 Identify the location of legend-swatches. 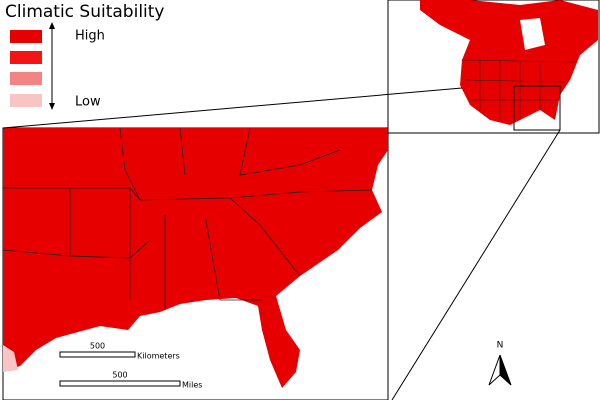
(26, 68).